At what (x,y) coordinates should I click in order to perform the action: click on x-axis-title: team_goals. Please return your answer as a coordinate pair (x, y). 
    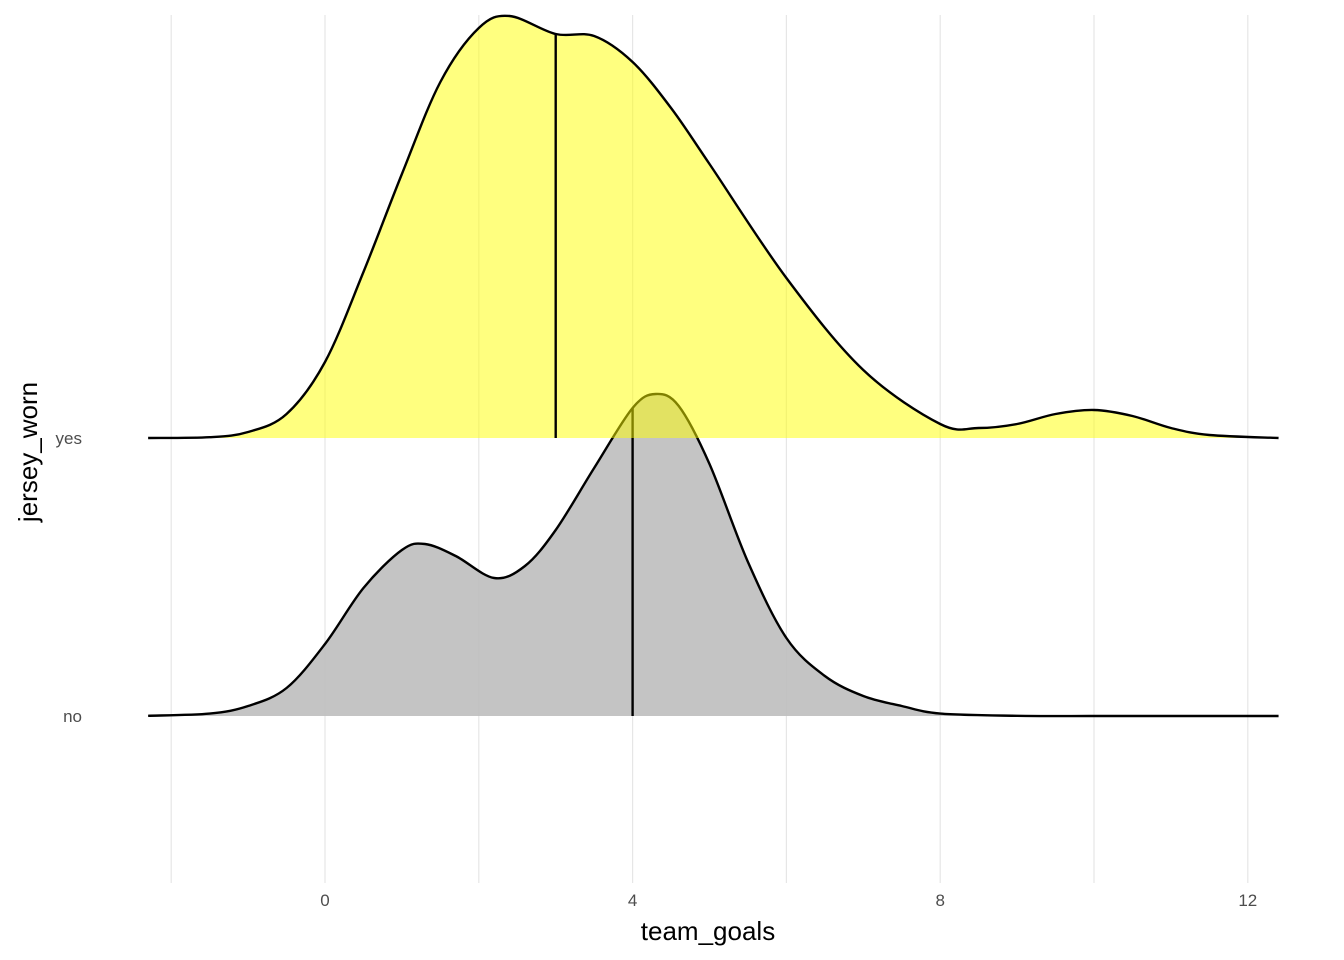
    Looking at the image, I should click on (708, 931).